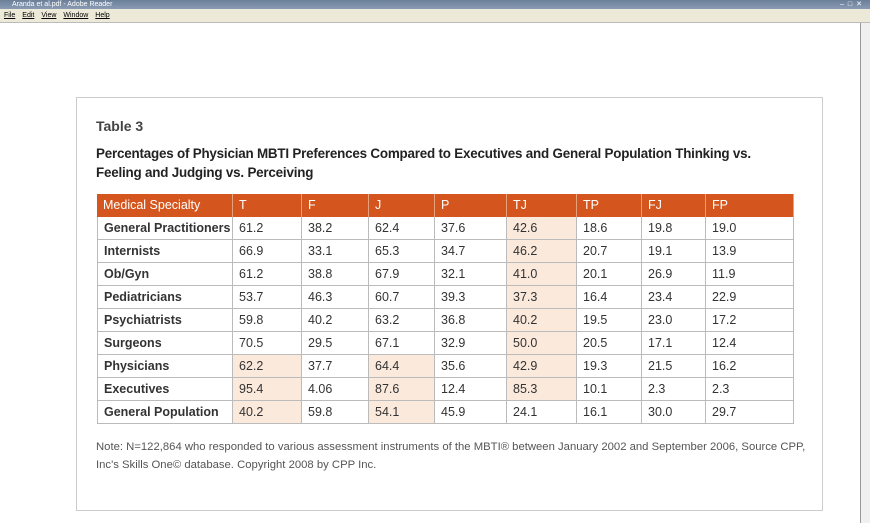 The width and height of the screenshot is (870, 523). Describe the element at coordinates (102, 15) in the screenshot. I see `menu-item: Help` at that location.